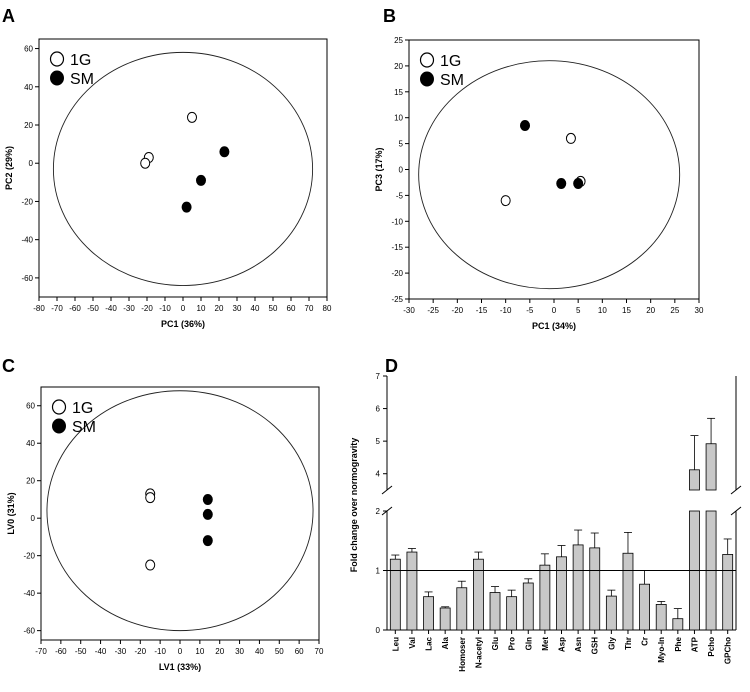  I want to click on panel-c-y-tick-label: 20, so click(30, 481).